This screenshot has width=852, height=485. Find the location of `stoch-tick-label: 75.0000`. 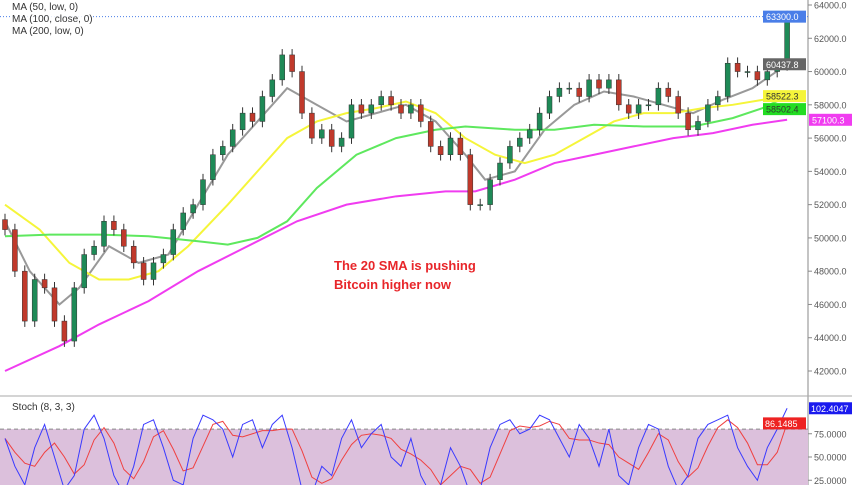

stoch-tick-label: 75.0000 is located at coordinates (830, 434).